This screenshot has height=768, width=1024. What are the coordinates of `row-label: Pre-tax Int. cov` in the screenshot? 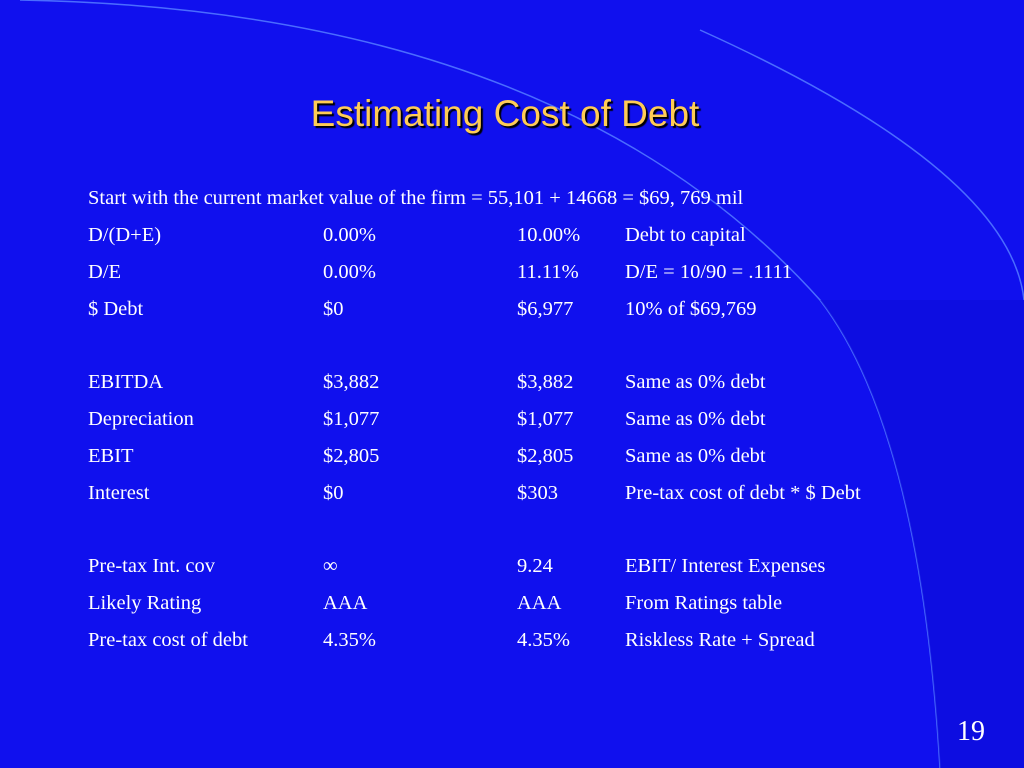 It's located at (151, 566).